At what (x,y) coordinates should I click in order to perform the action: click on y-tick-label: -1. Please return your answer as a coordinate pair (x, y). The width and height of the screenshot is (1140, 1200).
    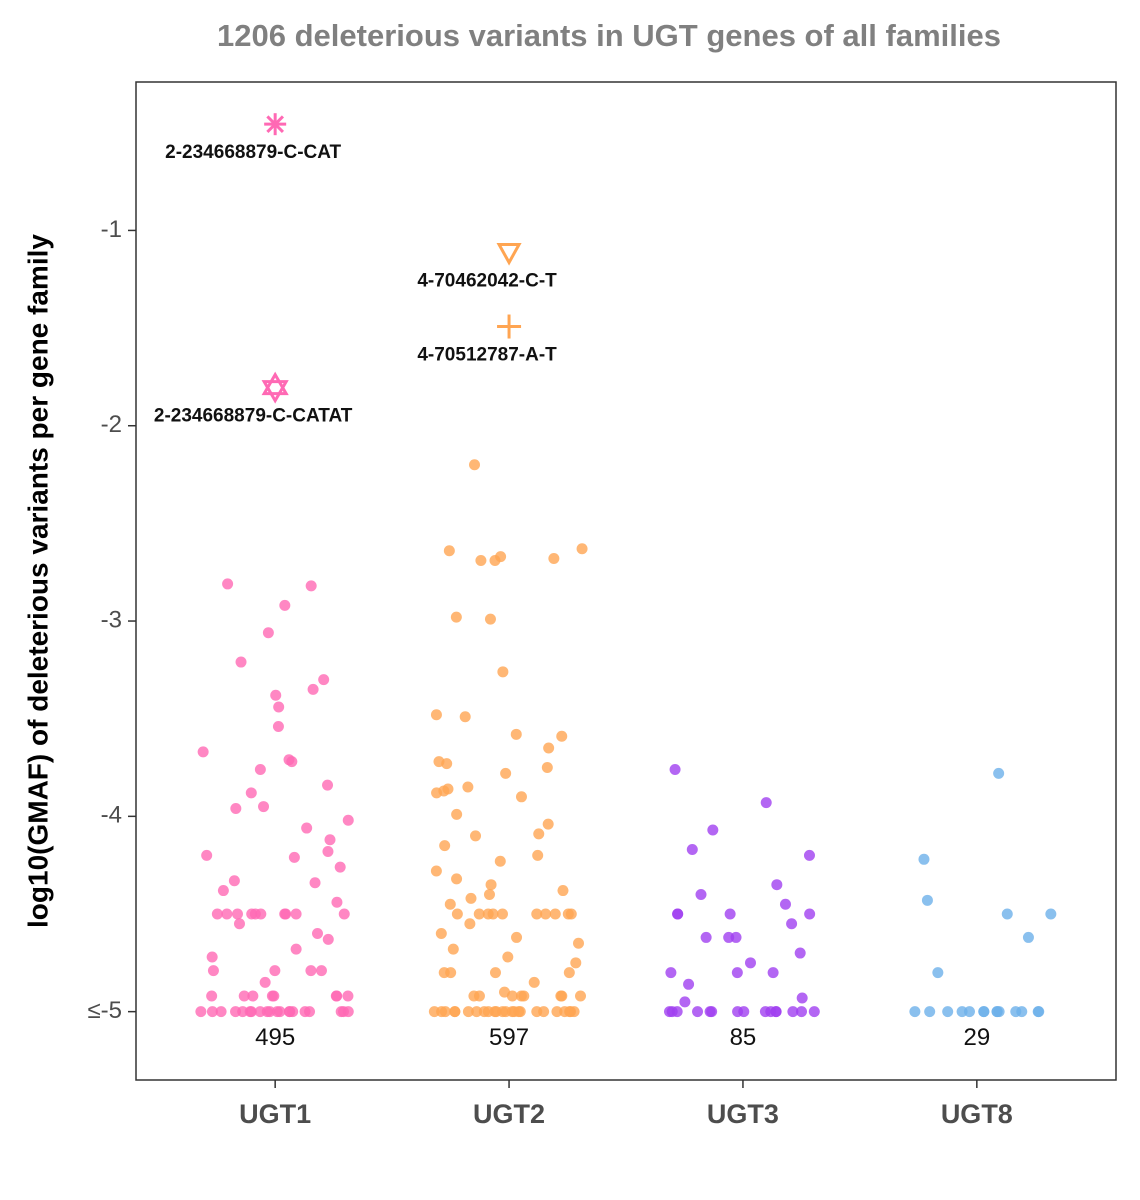
    Looking at the image, I should click on (111, 229).